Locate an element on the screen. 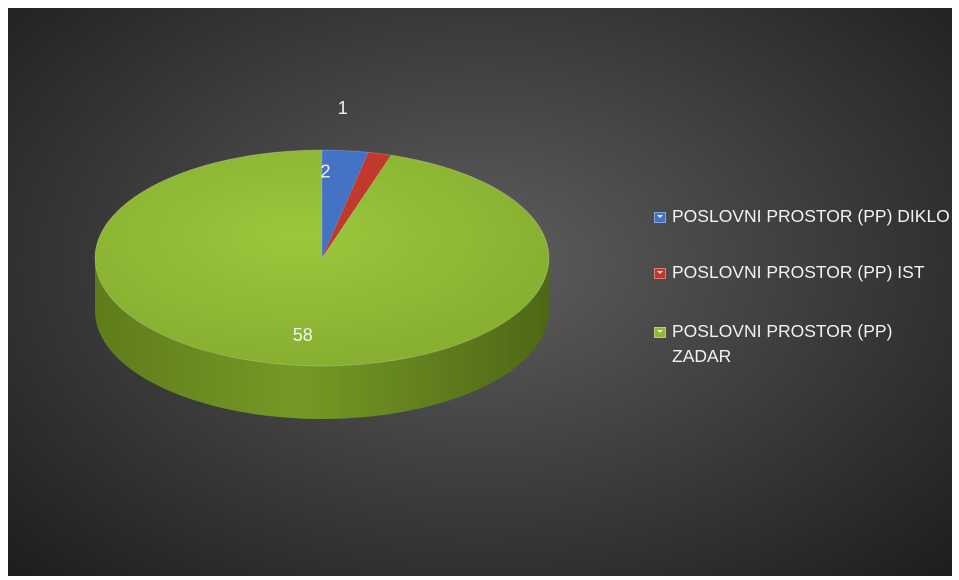 This screenshot has height=580, width=959. legend-item-zadar: POSLOVNI PROSTOR (PP) ZADAR is located at coordinates (804, 344).